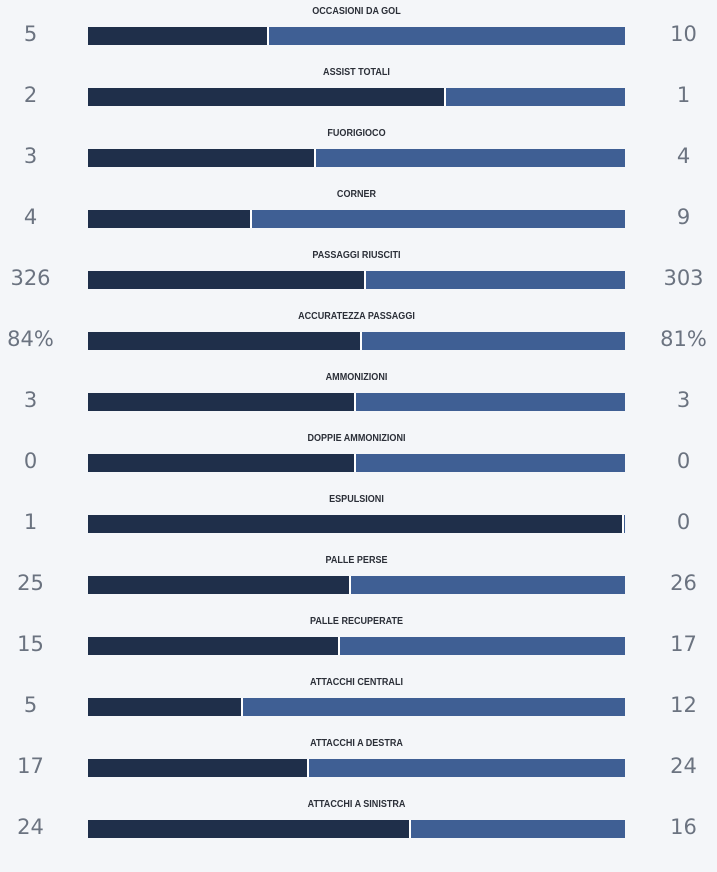  What do you see at coordinates (356, 682) in the screenshot?
I see `stat-label: ATTACCHI CENTRALI` at bounding box center [356, 682].